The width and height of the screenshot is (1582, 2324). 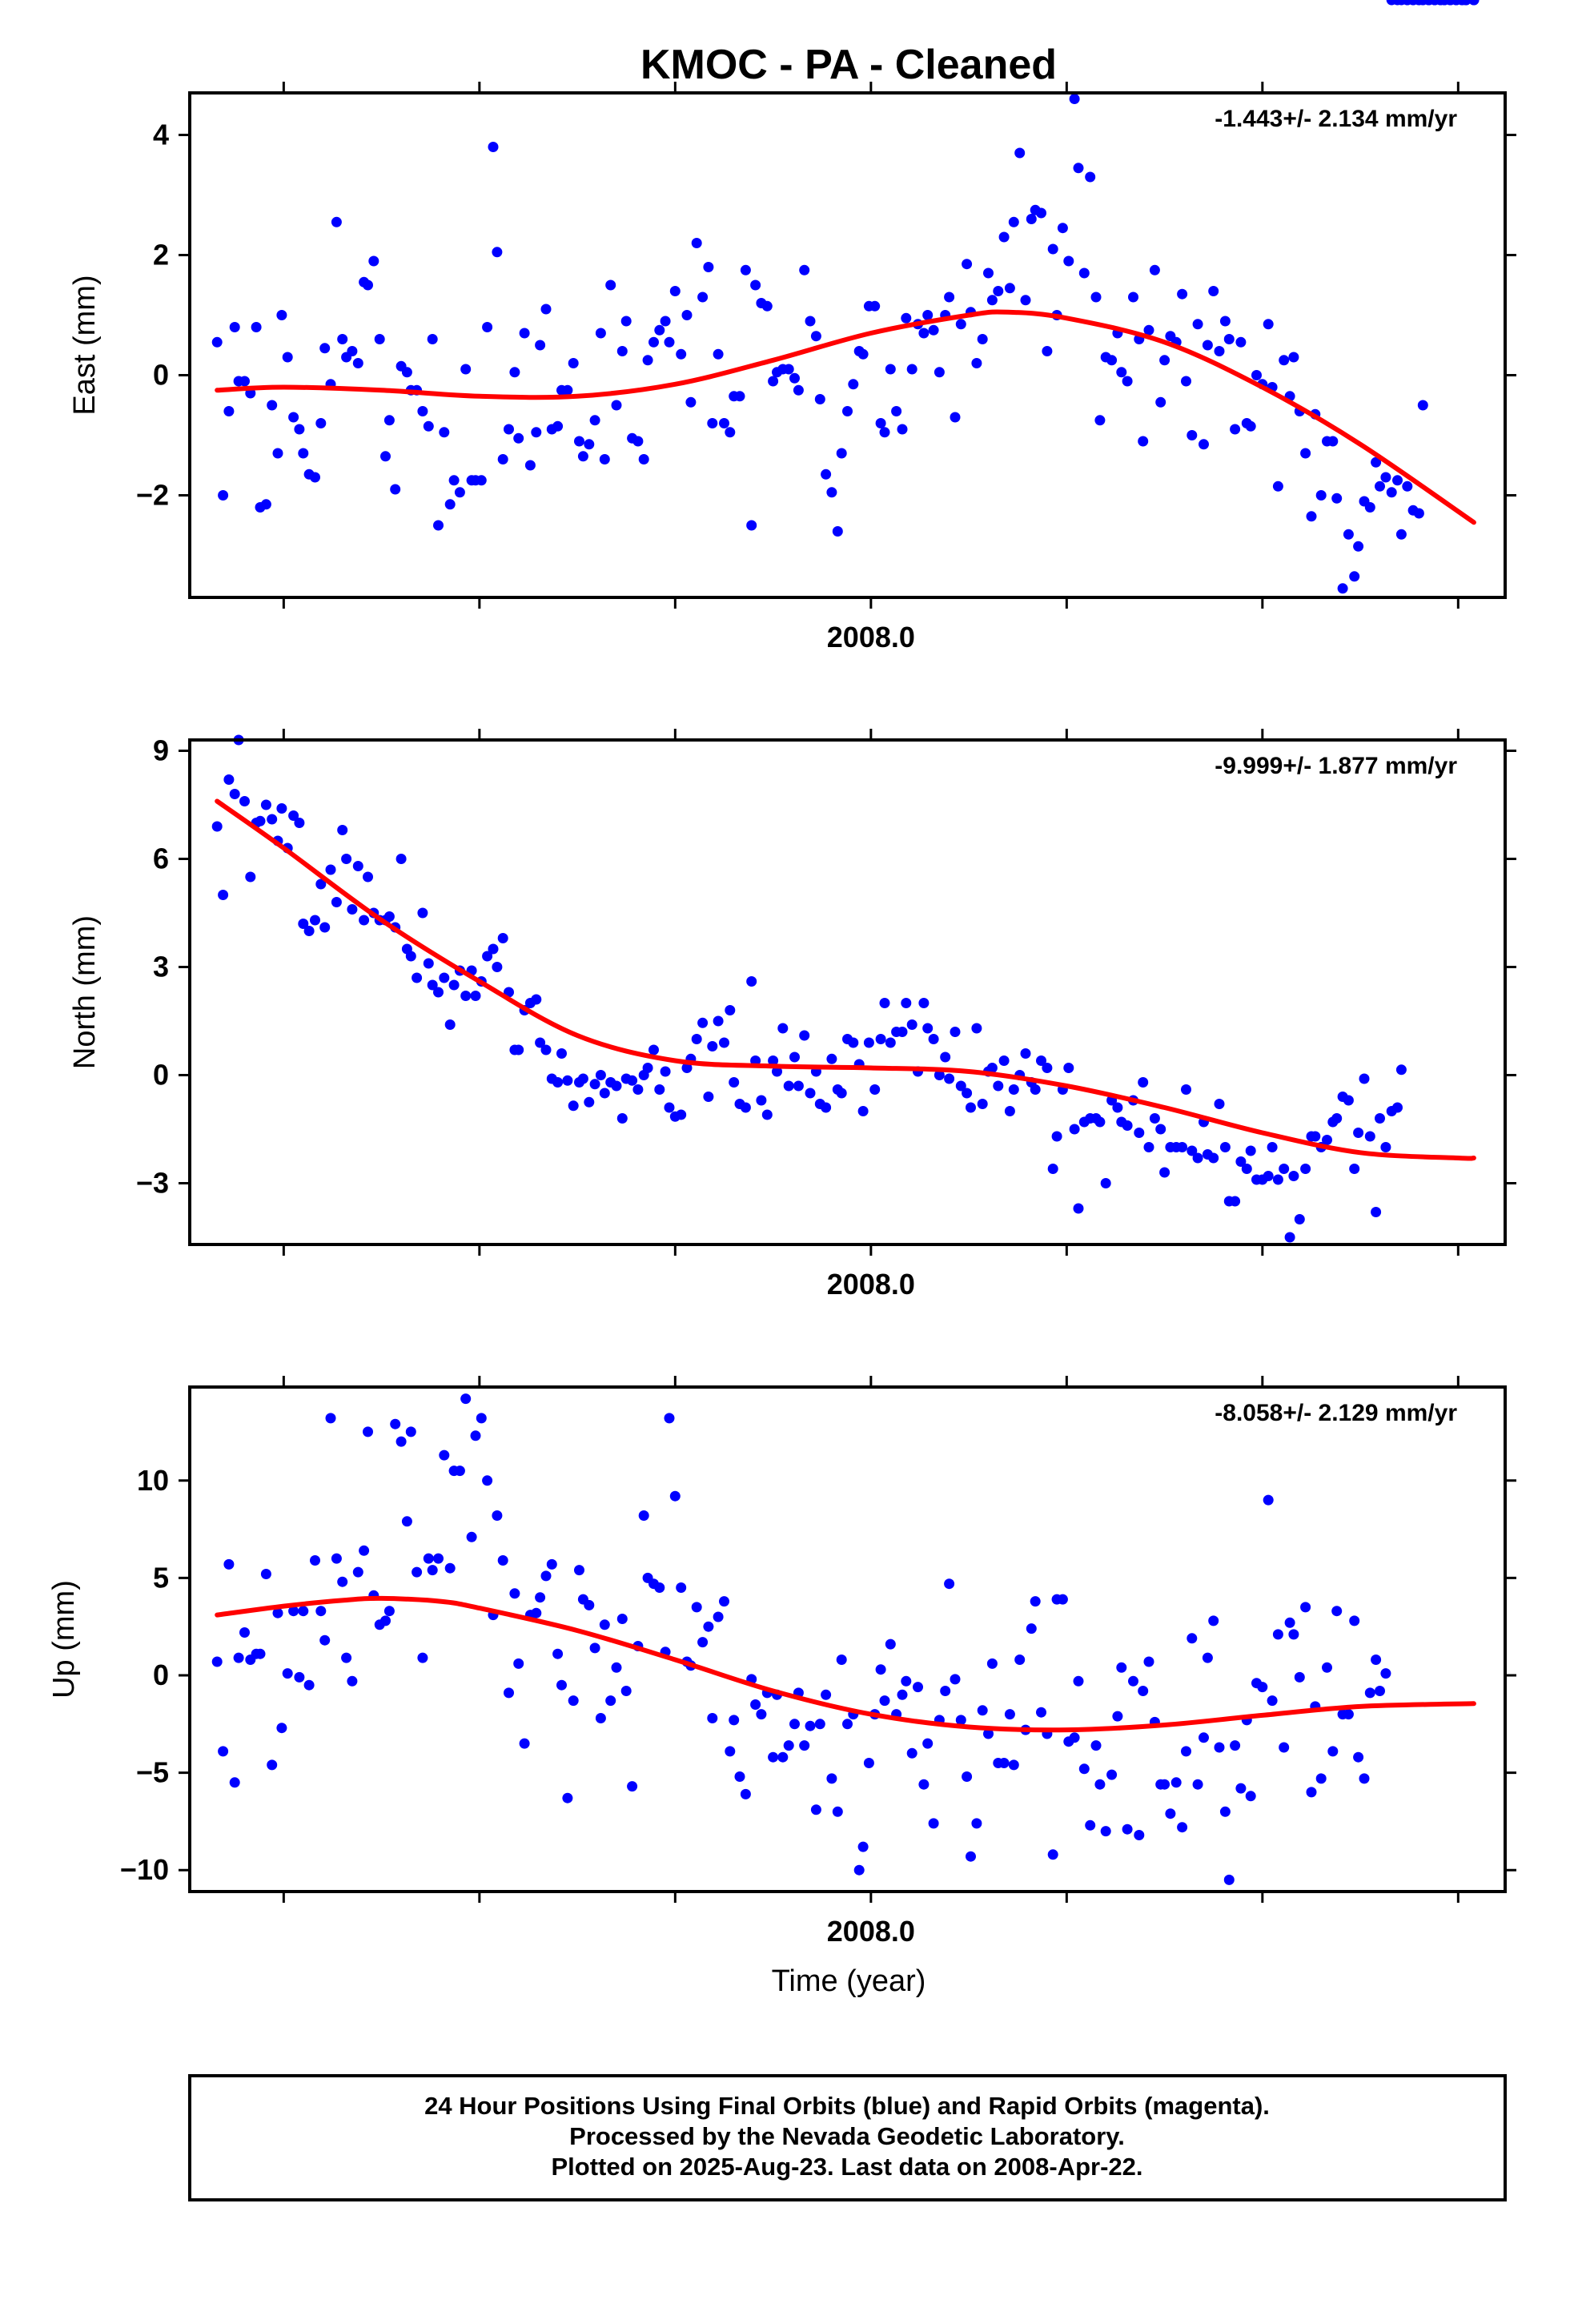 What do you see at coordinates (85, 345) in the screenshot?
I see `east-y-axis-label: East (mm)` at bounding box center [85, 345].